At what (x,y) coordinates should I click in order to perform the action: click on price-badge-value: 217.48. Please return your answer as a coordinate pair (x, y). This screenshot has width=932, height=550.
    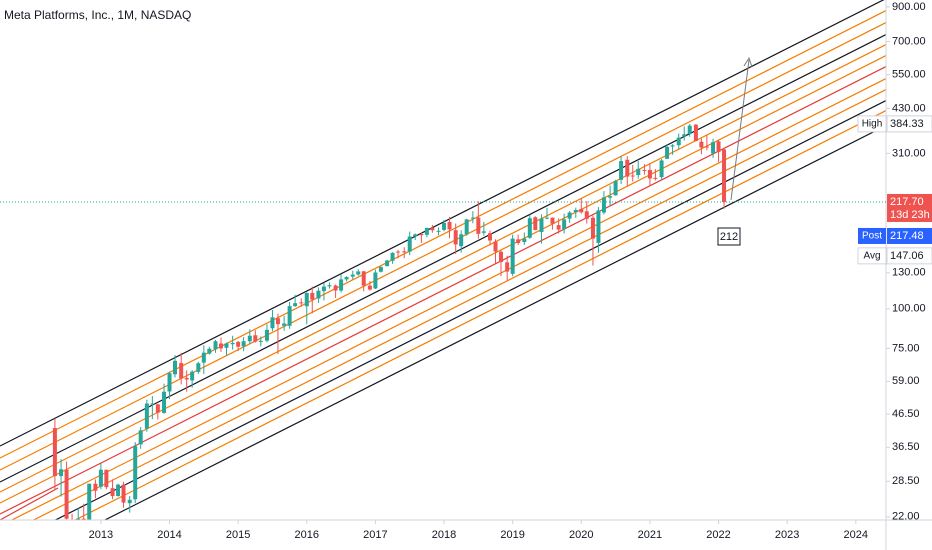
    Looking at the image, I should click on (907, 236).